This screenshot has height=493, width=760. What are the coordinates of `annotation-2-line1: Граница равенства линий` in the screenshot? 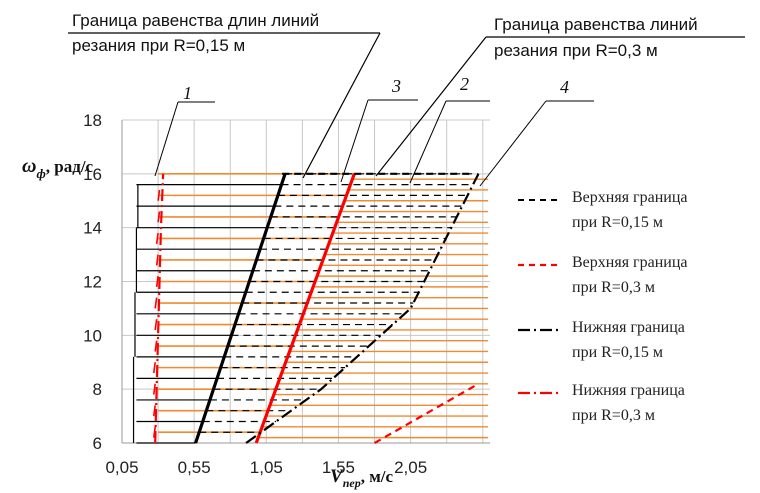 It's located at (596, 24).